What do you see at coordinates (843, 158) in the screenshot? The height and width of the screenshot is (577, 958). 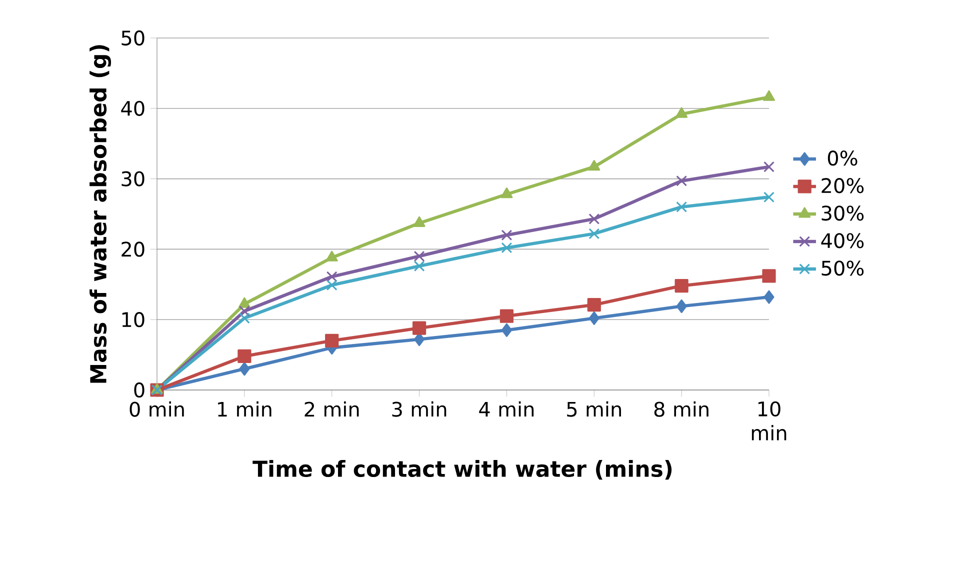 I see `legend-label: 0%` at bounding box center [843, 158].